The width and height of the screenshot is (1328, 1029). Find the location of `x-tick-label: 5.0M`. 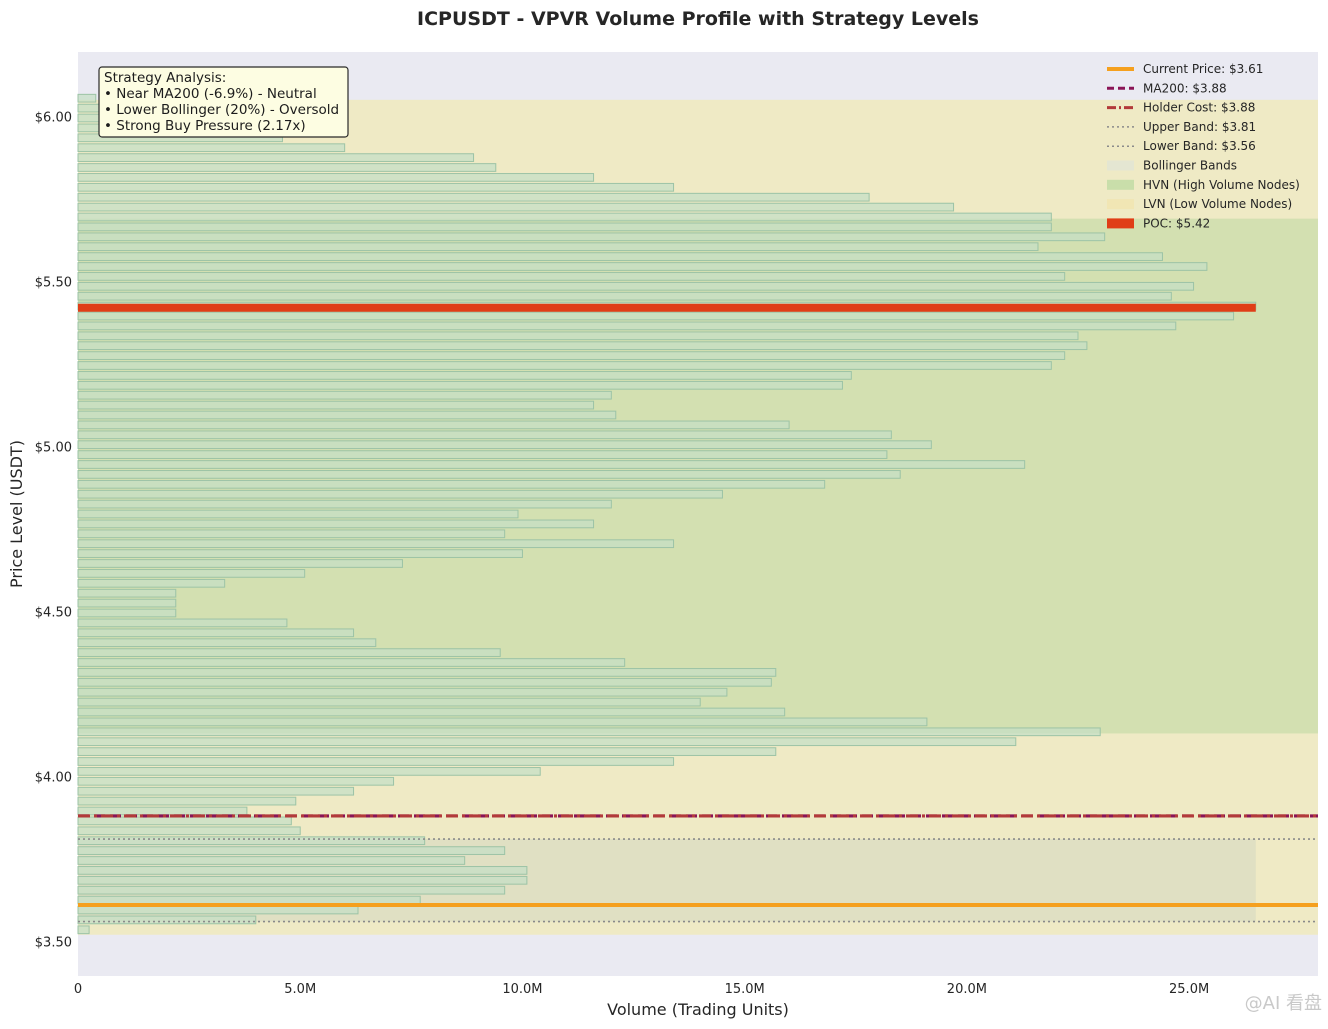

x-tick-label: 5.0M is located at coordinates (300, 989).